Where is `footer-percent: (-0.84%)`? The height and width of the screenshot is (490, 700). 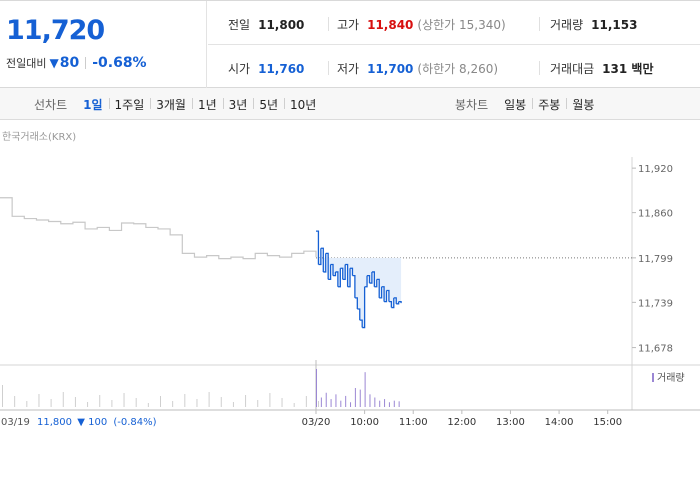
footer-percent: (-0.84%) is located at coordinates (134, 422).